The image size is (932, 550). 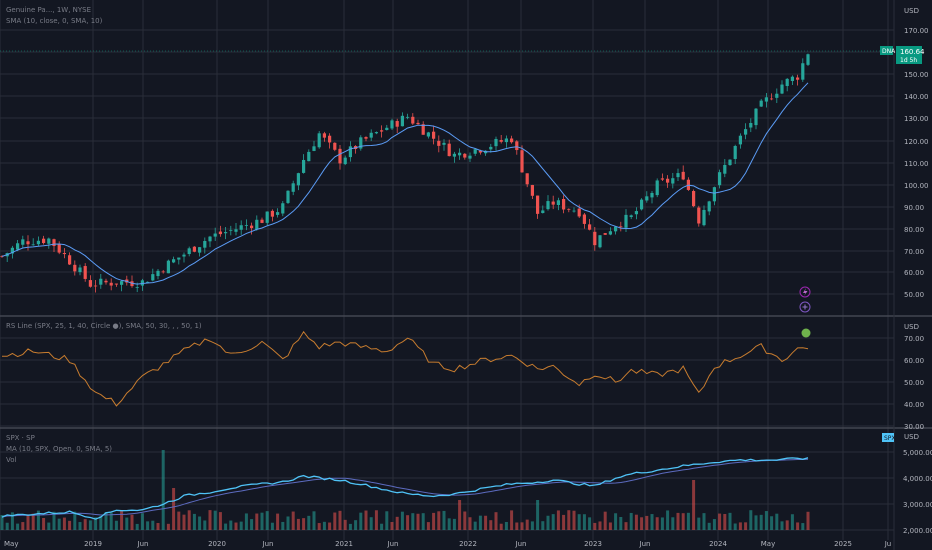 I want to click on spx-legend-symbol: SPX · SP, so click(x=20, y=438).